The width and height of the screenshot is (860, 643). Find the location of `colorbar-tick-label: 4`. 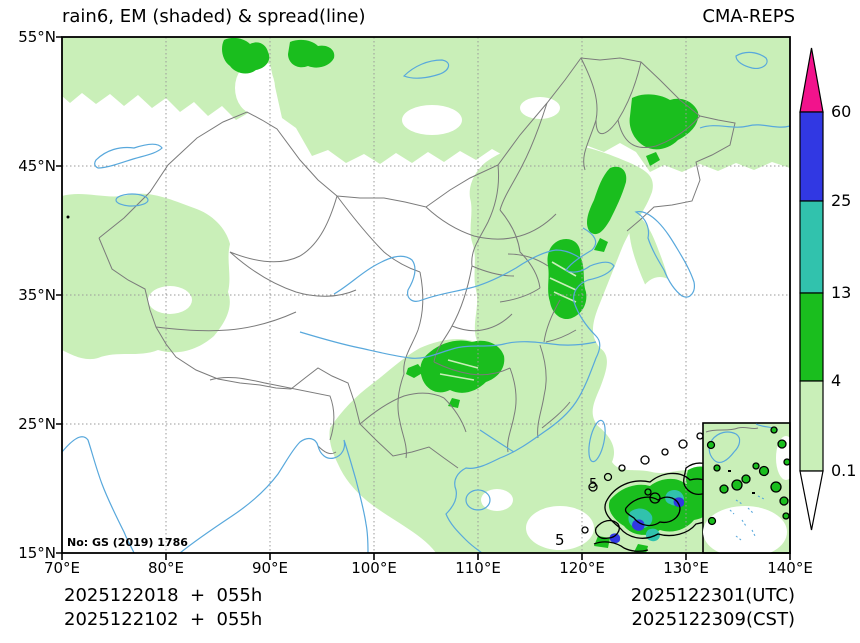

colorbar-tick-label: 4 is located at coordinates (836, 380).